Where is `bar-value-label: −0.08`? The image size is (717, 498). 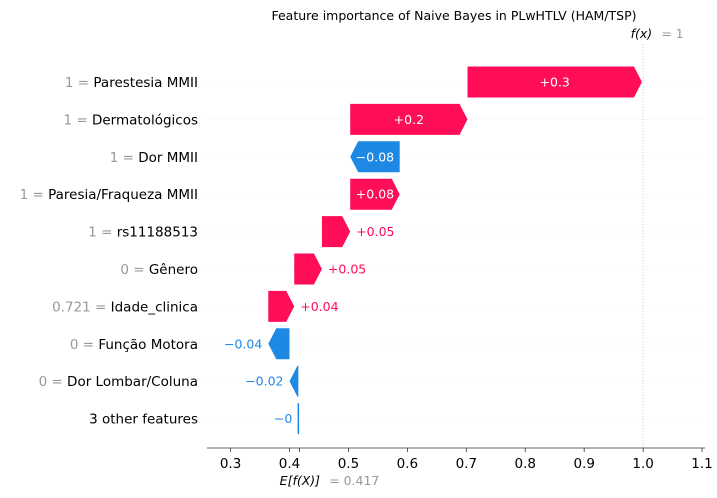
bar-value-label: −0.08 is located at coordinates (375, 156).